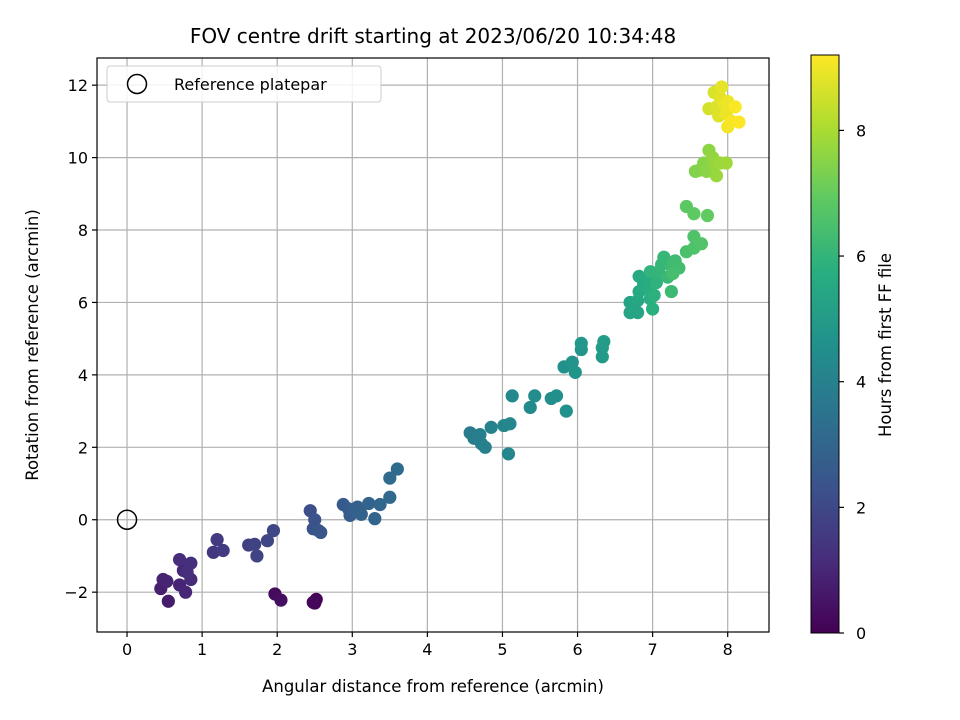  Describe the element at coordinates (885, 345) in the screenshot. I see `colorbar-label: Hours from first FF file` at that location.